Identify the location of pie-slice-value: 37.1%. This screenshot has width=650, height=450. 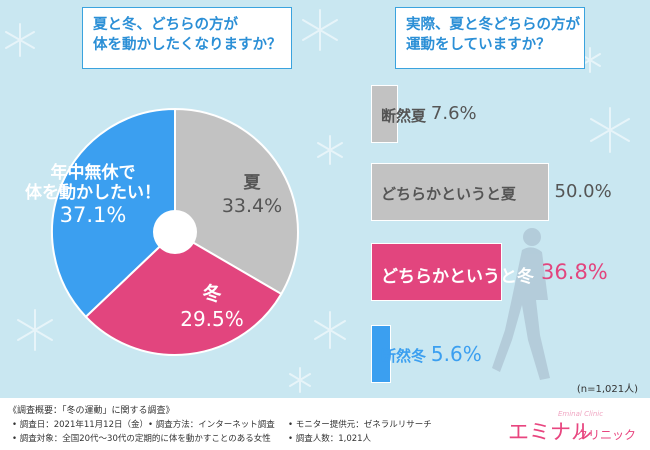
(93, 215).